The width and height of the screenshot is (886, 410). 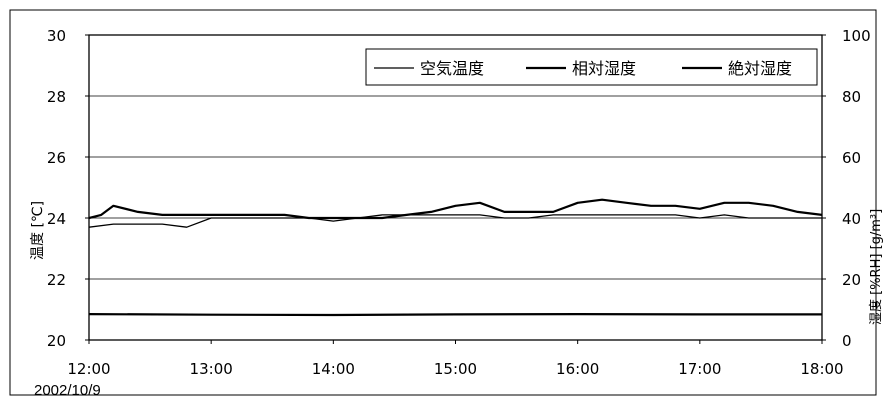 What do you see at coordinates (851, 97) in the screenshot?
I see `y-right-tick-label: 80` at bounding box center [851, 97].